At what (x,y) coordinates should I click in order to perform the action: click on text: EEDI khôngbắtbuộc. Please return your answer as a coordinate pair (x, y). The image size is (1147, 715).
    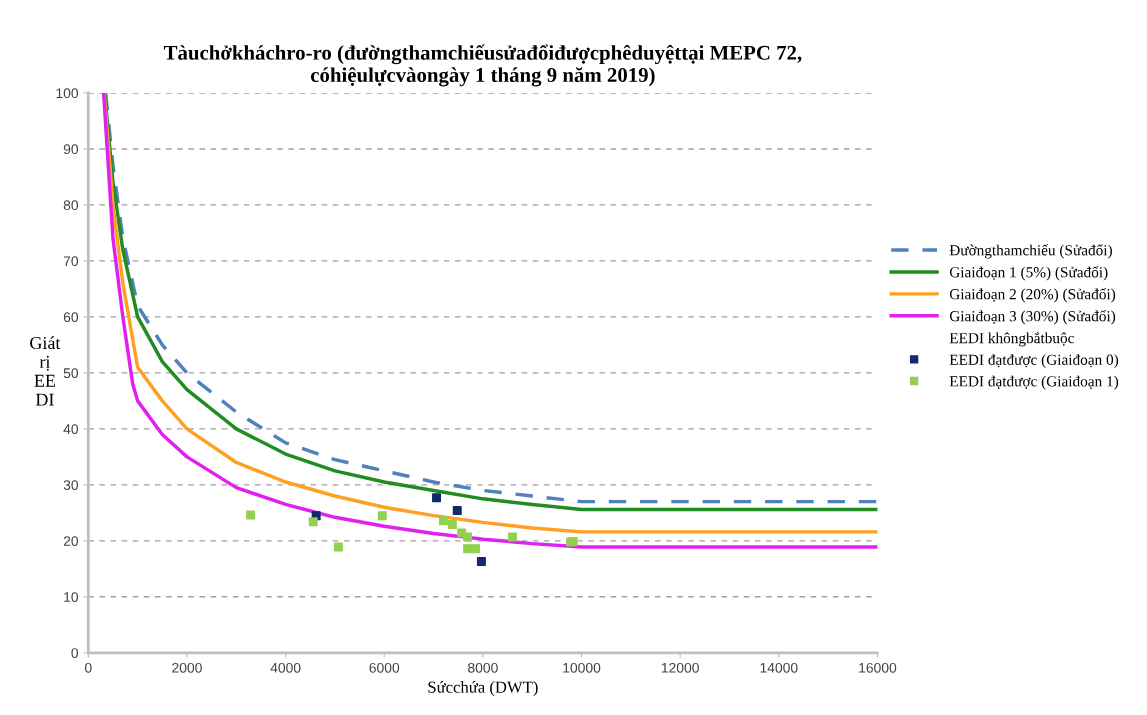
    Looking at the image, I should click on (1011, 339).